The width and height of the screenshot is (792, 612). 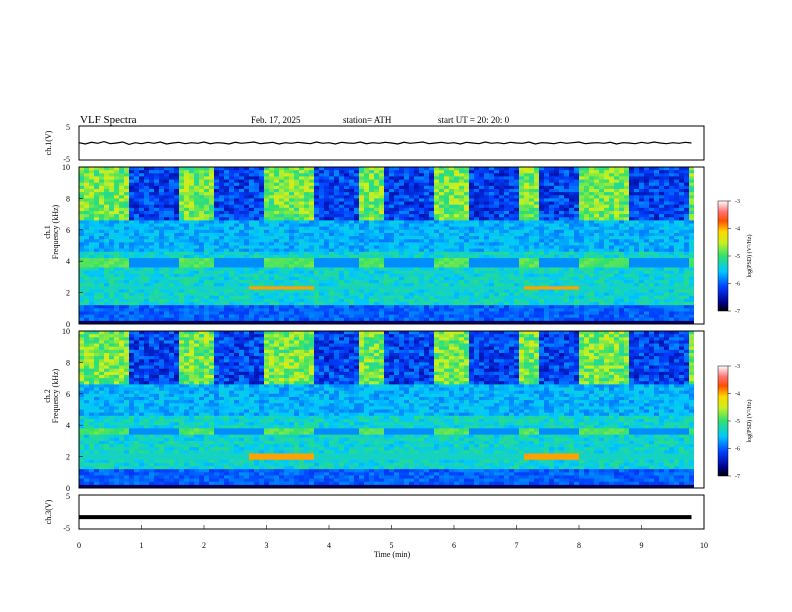 What do you see at coordinates (474, 120) in the screenshot?
I see `header-start-ut: start UT = 20: 20: 0` at bounding box center [474, 120].